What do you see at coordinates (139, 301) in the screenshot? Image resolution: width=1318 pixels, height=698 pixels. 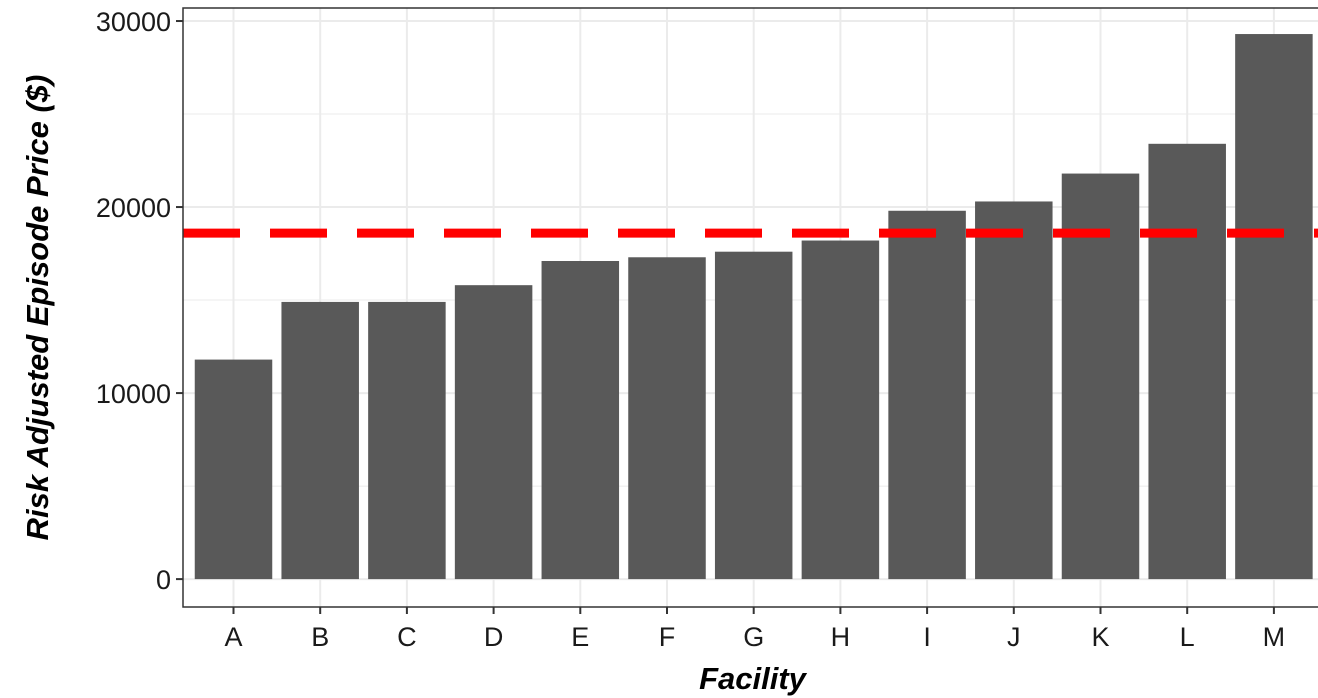 I see `y-axis: 0 10000 20000 30000` at bounding box center [139, 301].